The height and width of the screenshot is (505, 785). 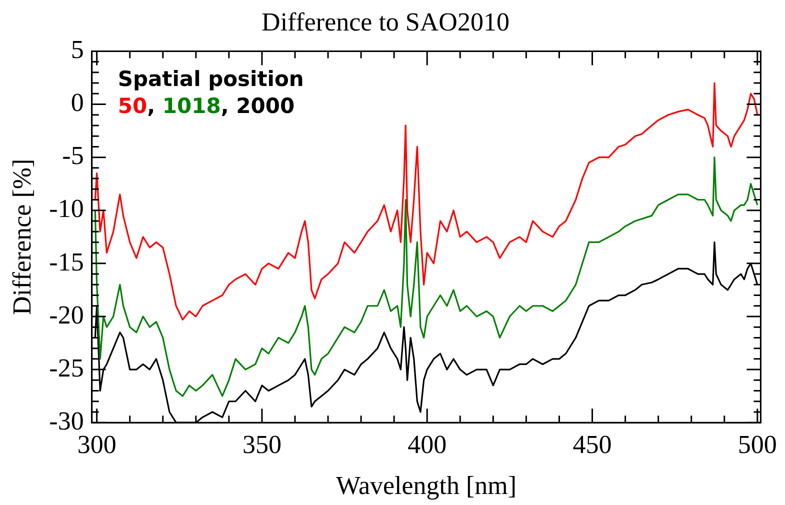 I want to click on text: 1018, so click(x=191, y=106).